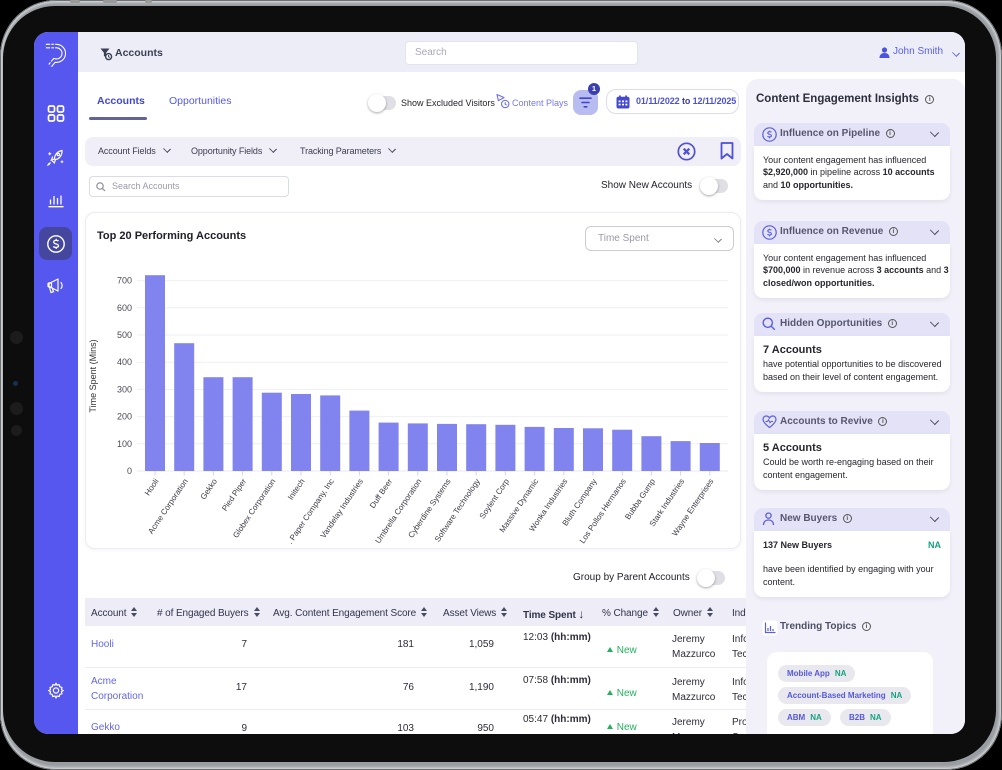 Image resolution: width=1002 pixels, height=770 pixels. What do you see at coordinates (124, 308) in the screenshot?
I see `svg-text: 600` at bounding box center [124, 308].